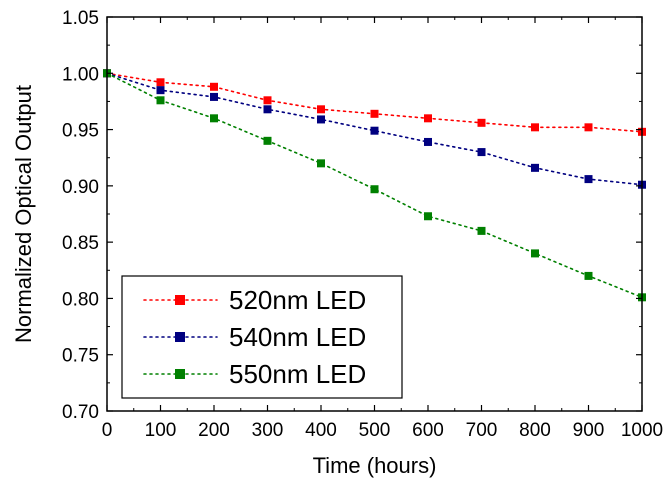 This screenshot has height=482, width=670. What do you see at coordinates (268, 430) in the screenshot?
I see `x-tick-label: 300` at bounding box center [268, 430].